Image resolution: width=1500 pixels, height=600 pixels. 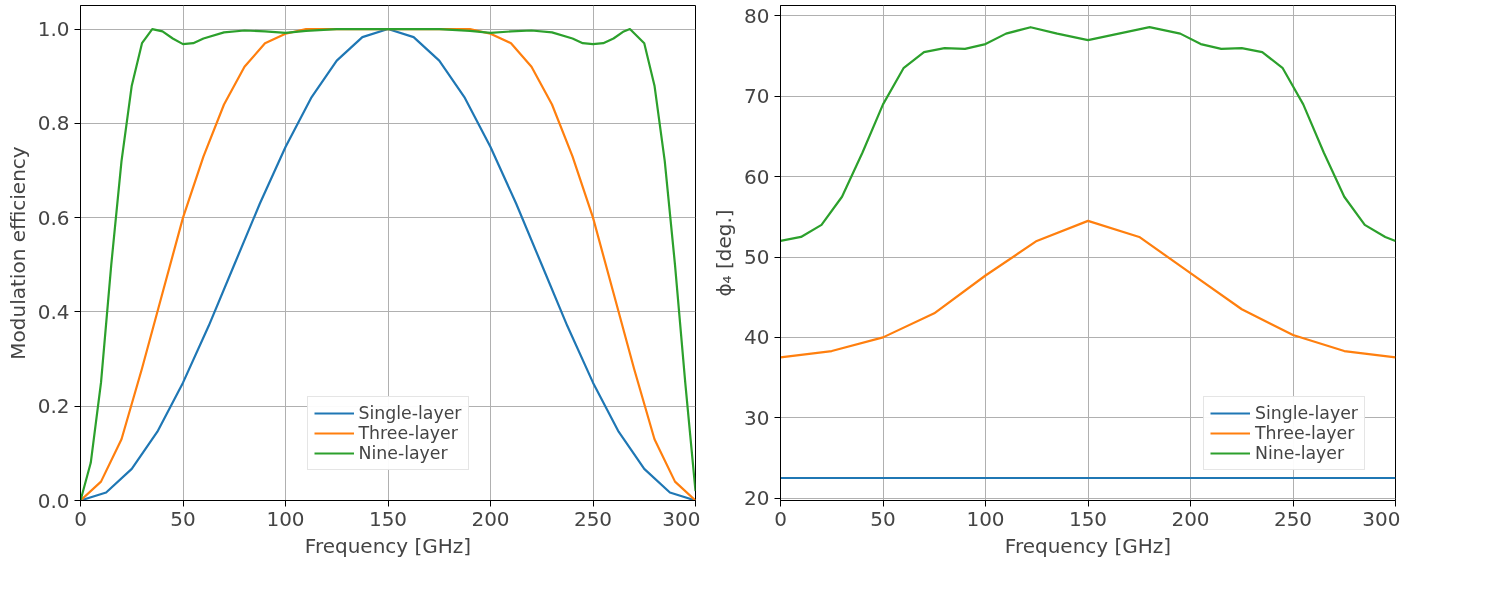 What do you see at coordinates (757, 257) in the screenshot?
I see `y-tick-label: 50` at bounding box center [757, 257].